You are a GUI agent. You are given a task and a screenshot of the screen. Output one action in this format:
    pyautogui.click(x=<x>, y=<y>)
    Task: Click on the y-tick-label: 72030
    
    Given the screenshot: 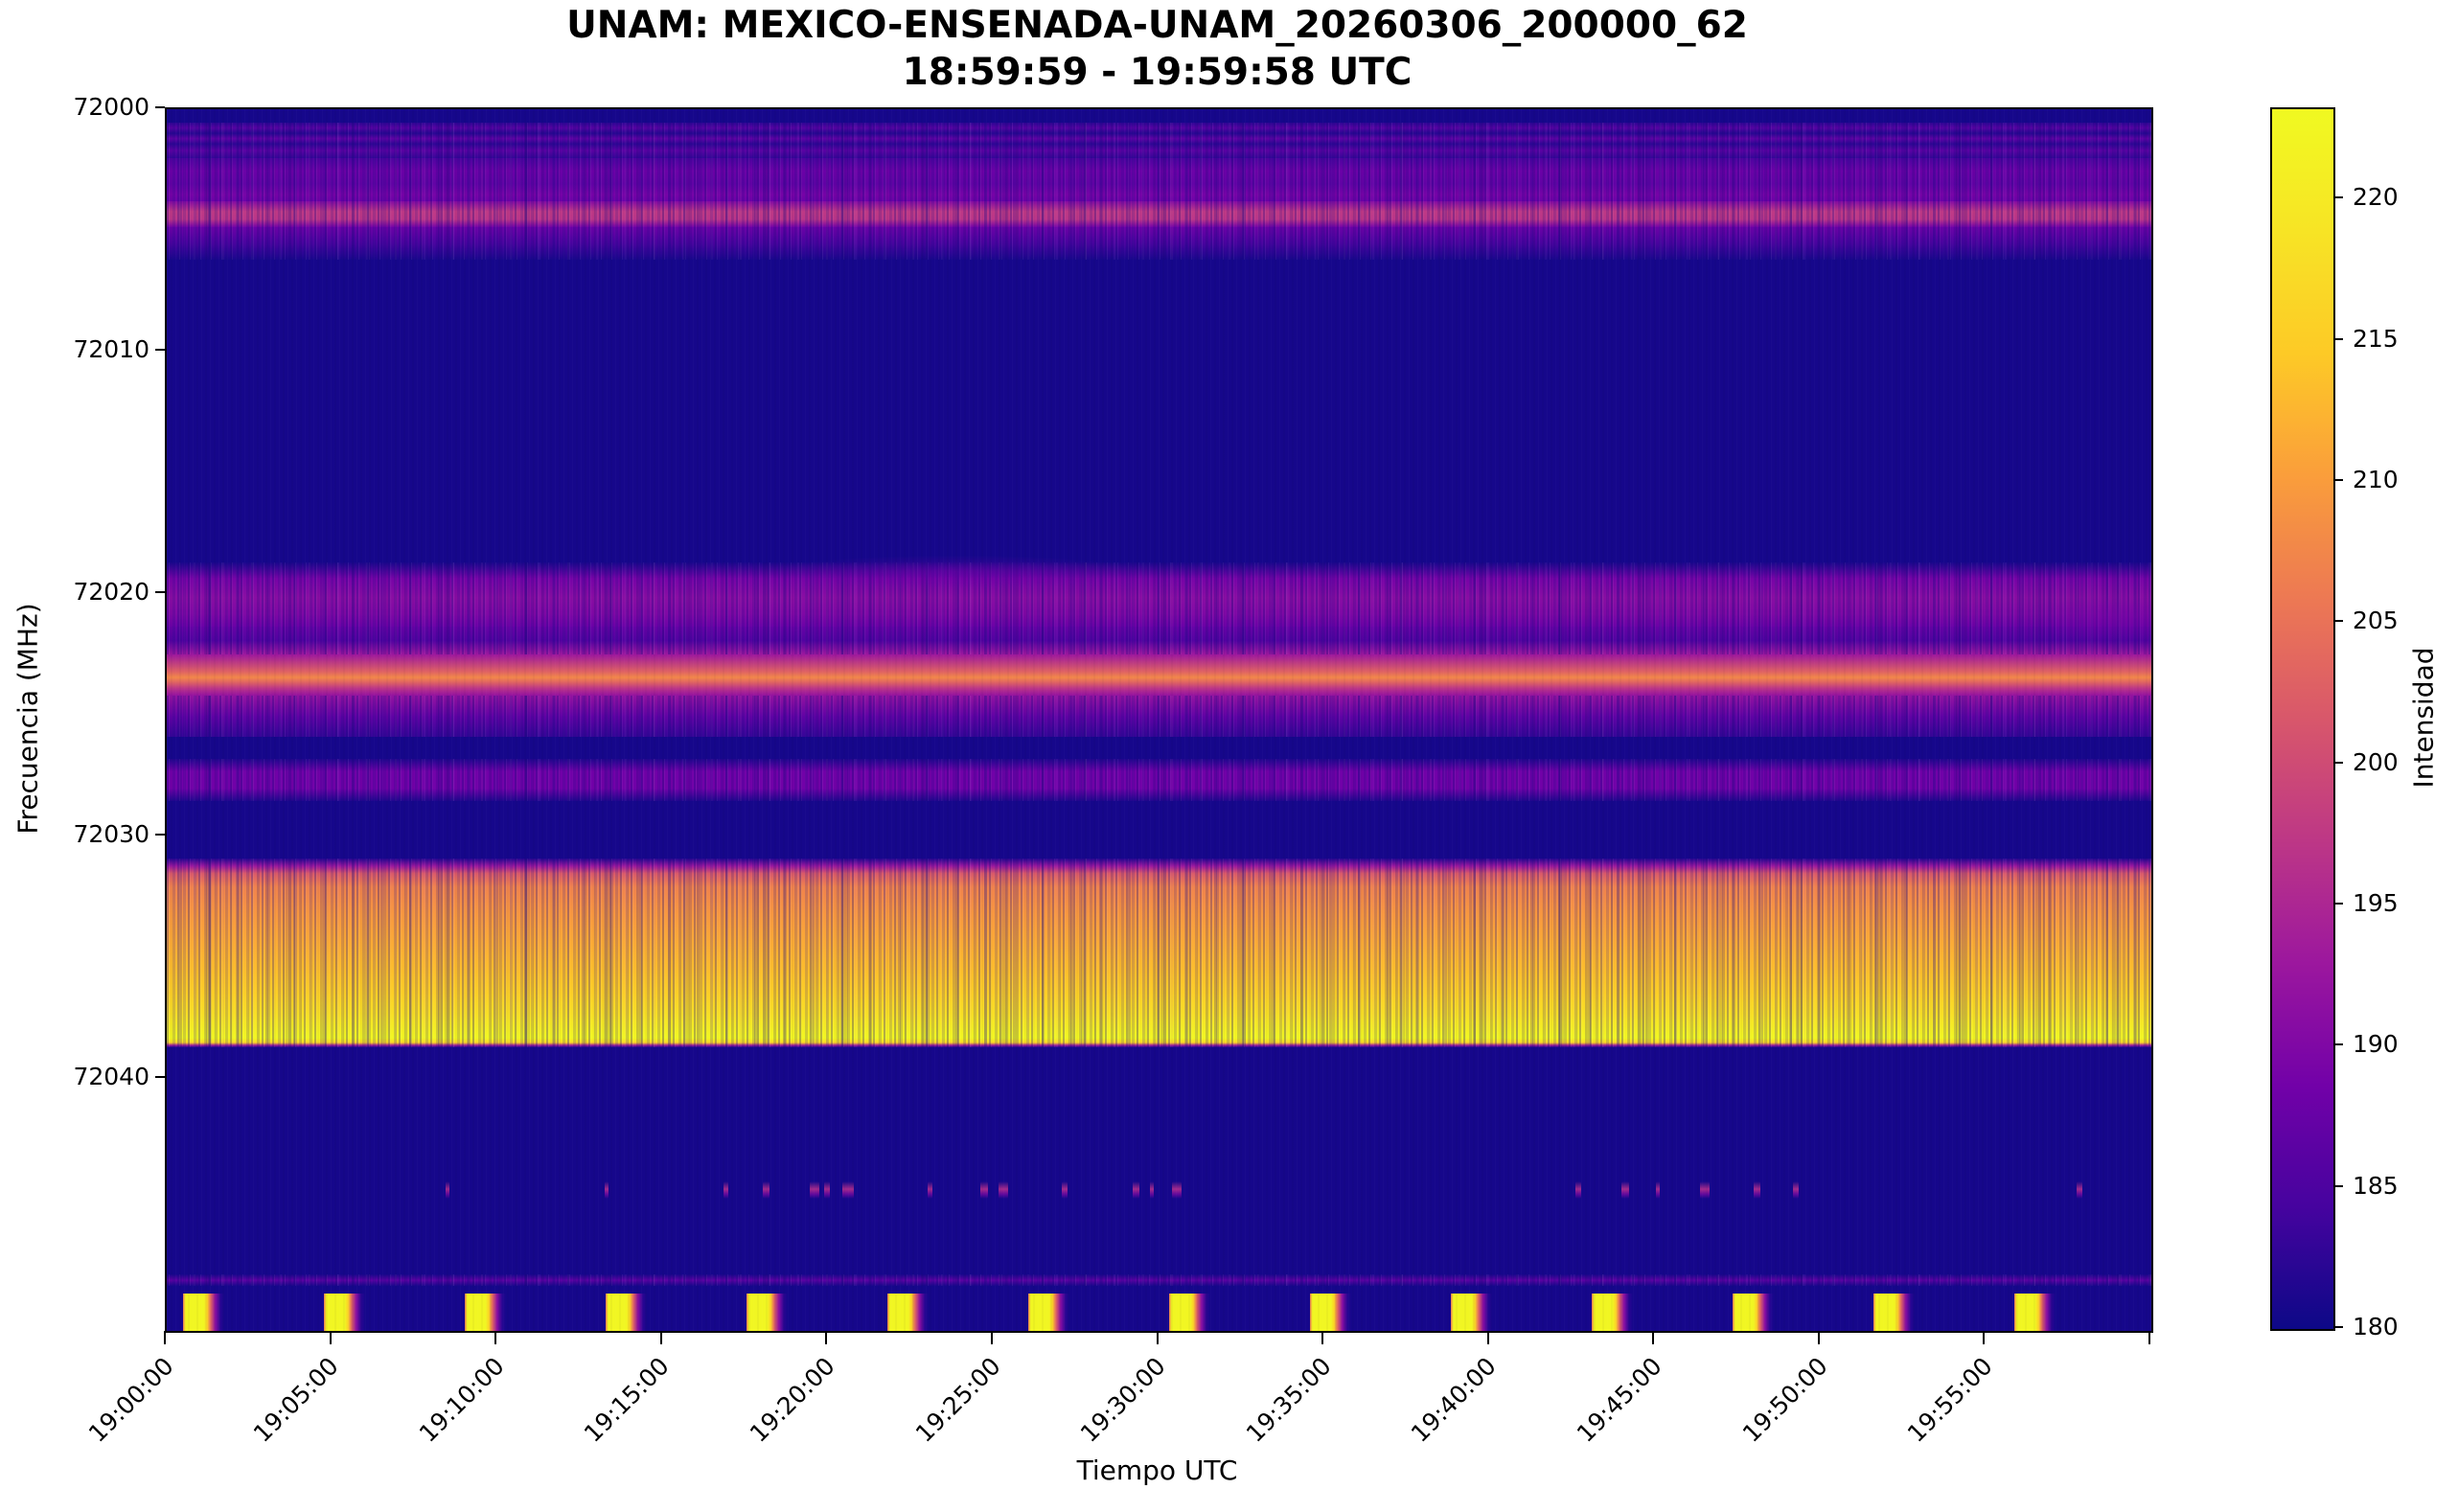 What is the action you would take?
    pyautogui.click(x=111, y=834)
    